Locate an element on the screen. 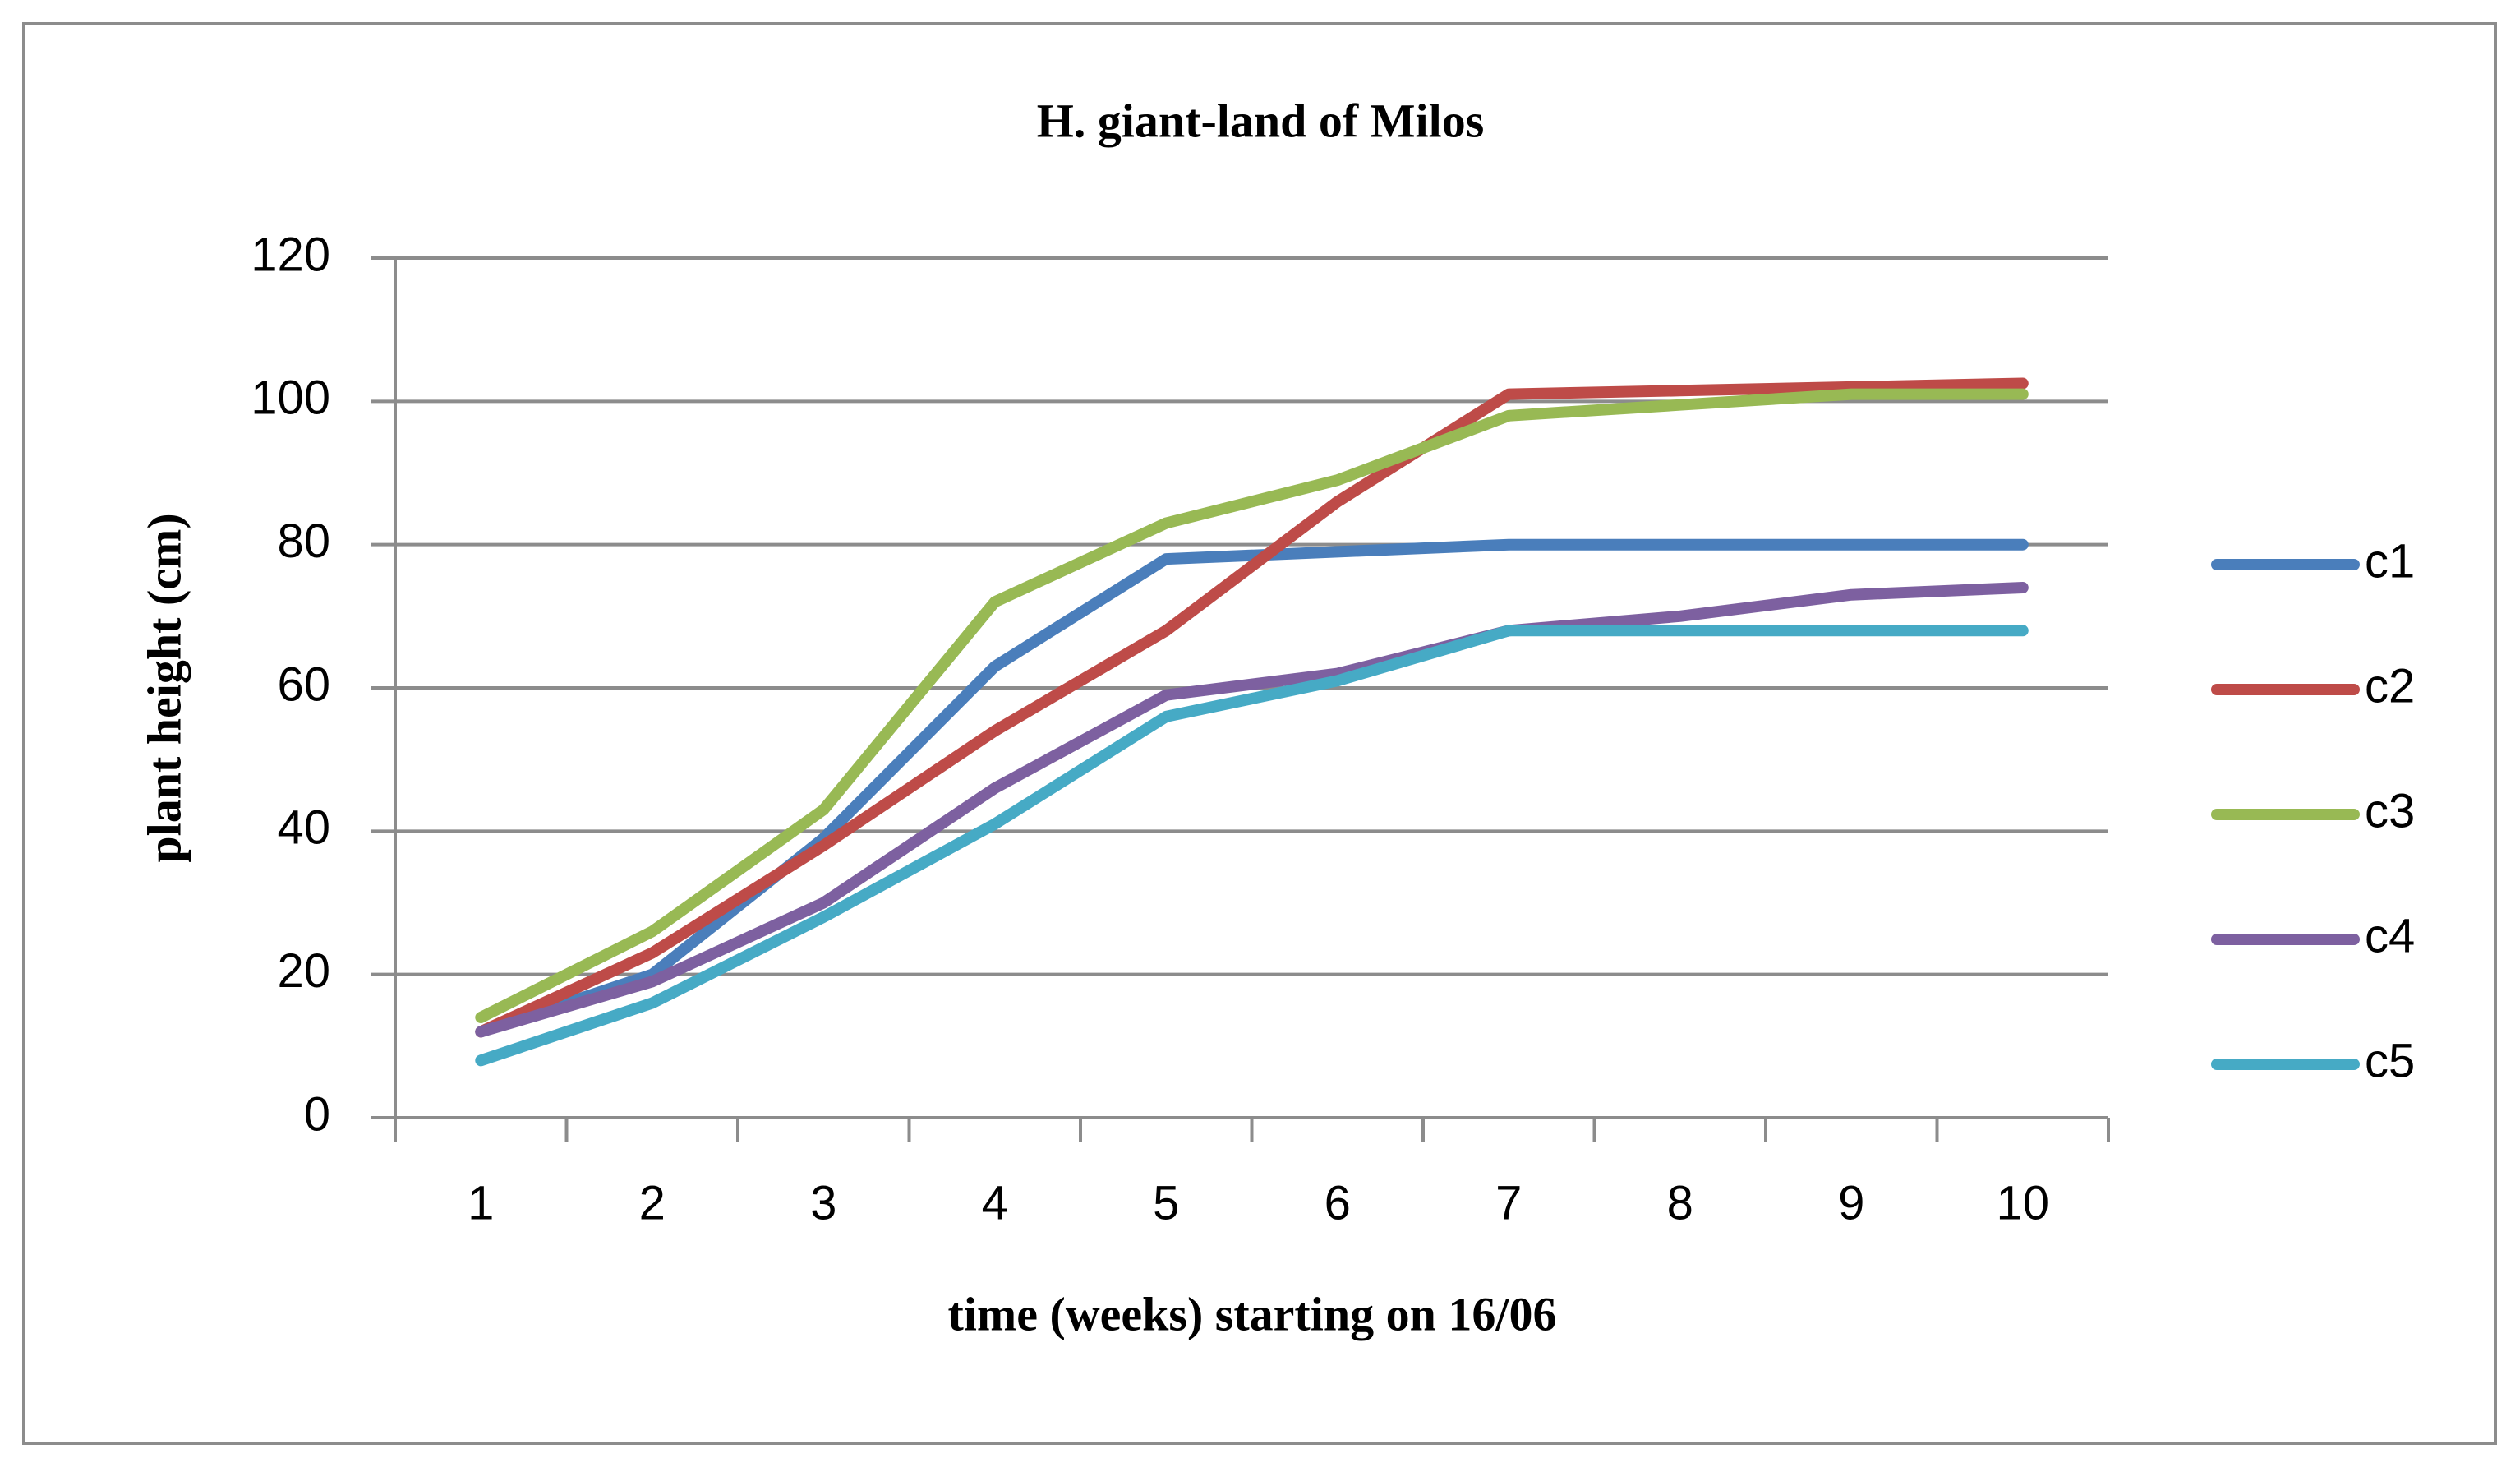 This screenshot has width=2520, height=1467. x-tick-label: 4 is located at coordinates (995, 1202).